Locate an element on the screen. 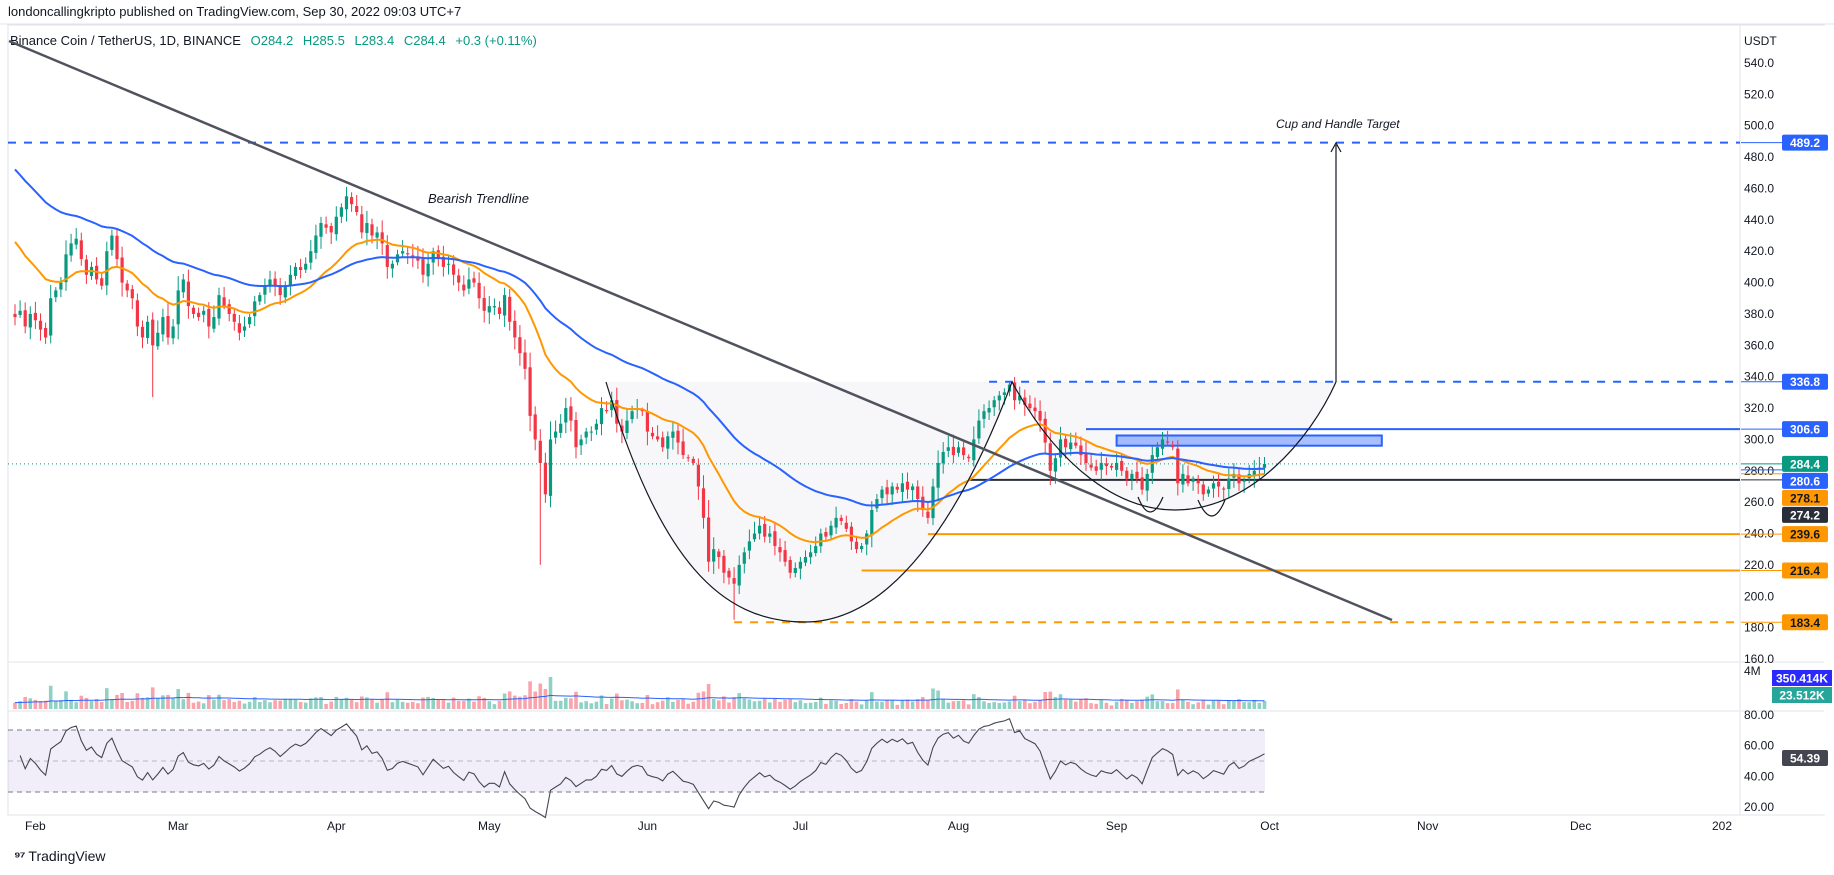  price-tag-274.2: 274.2 is located at coordinates (1784, 501).